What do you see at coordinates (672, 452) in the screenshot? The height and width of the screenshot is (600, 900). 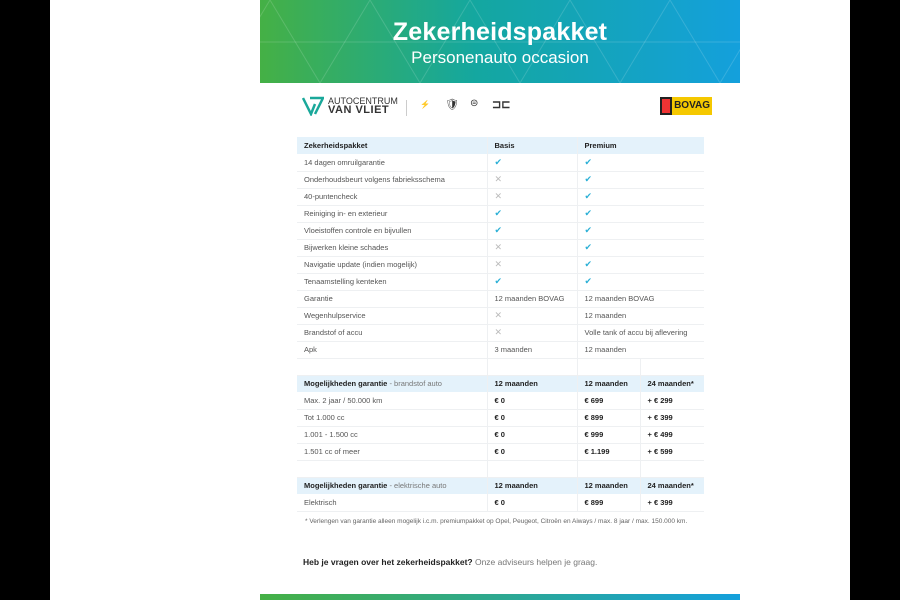 I see `table-cell: + € 599` at bounding box center [672, 452].